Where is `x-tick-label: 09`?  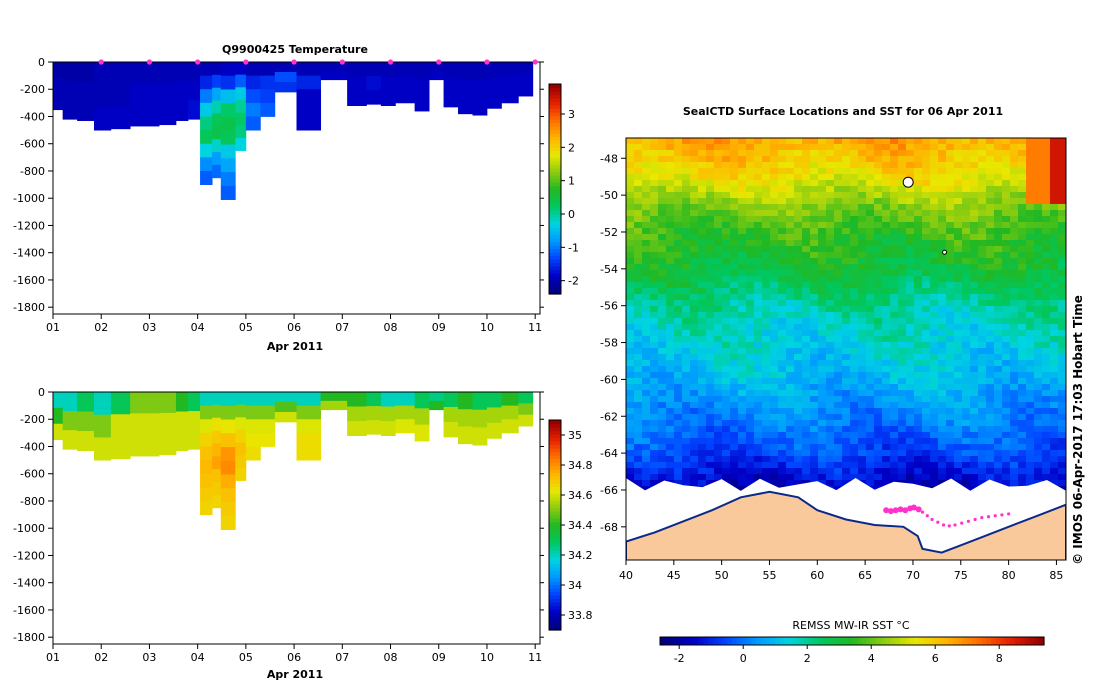
x-tick-label: 09 is located at coordinates (439, 327).